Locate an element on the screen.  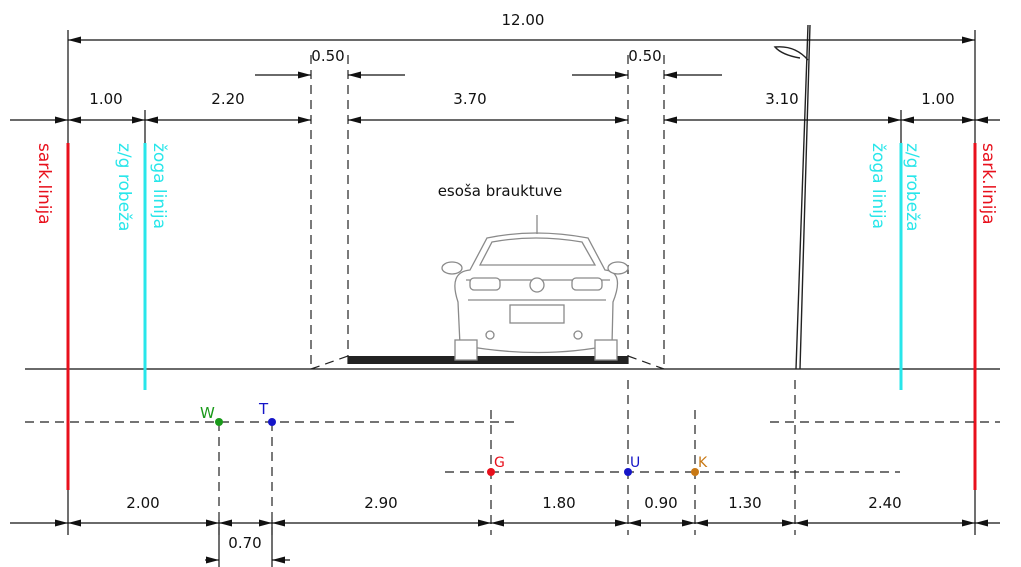
dimension-label: 2.90 is located at coordinates (380, 503).